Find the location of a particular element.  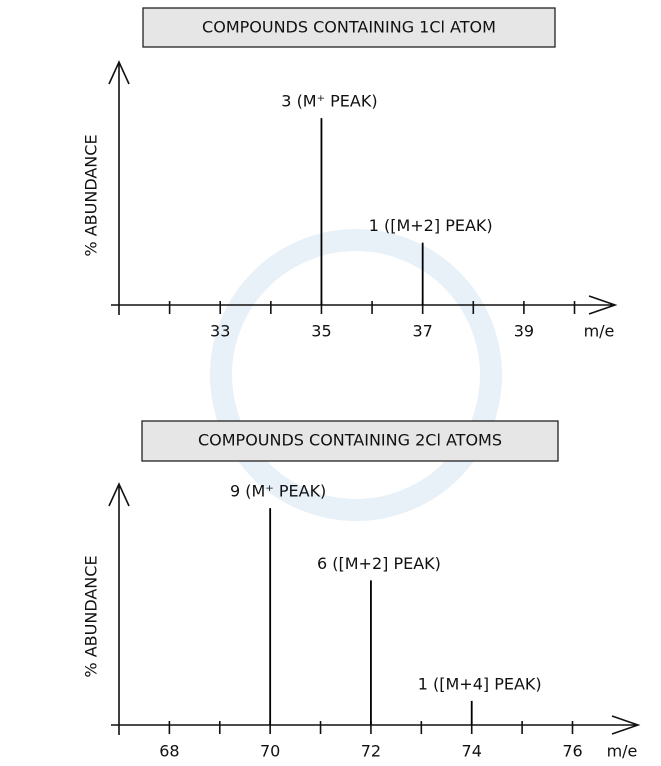

chart-title: COMPOUNDS CONTAINING 2Cl ATOMS is located at coordinates (350, 440).